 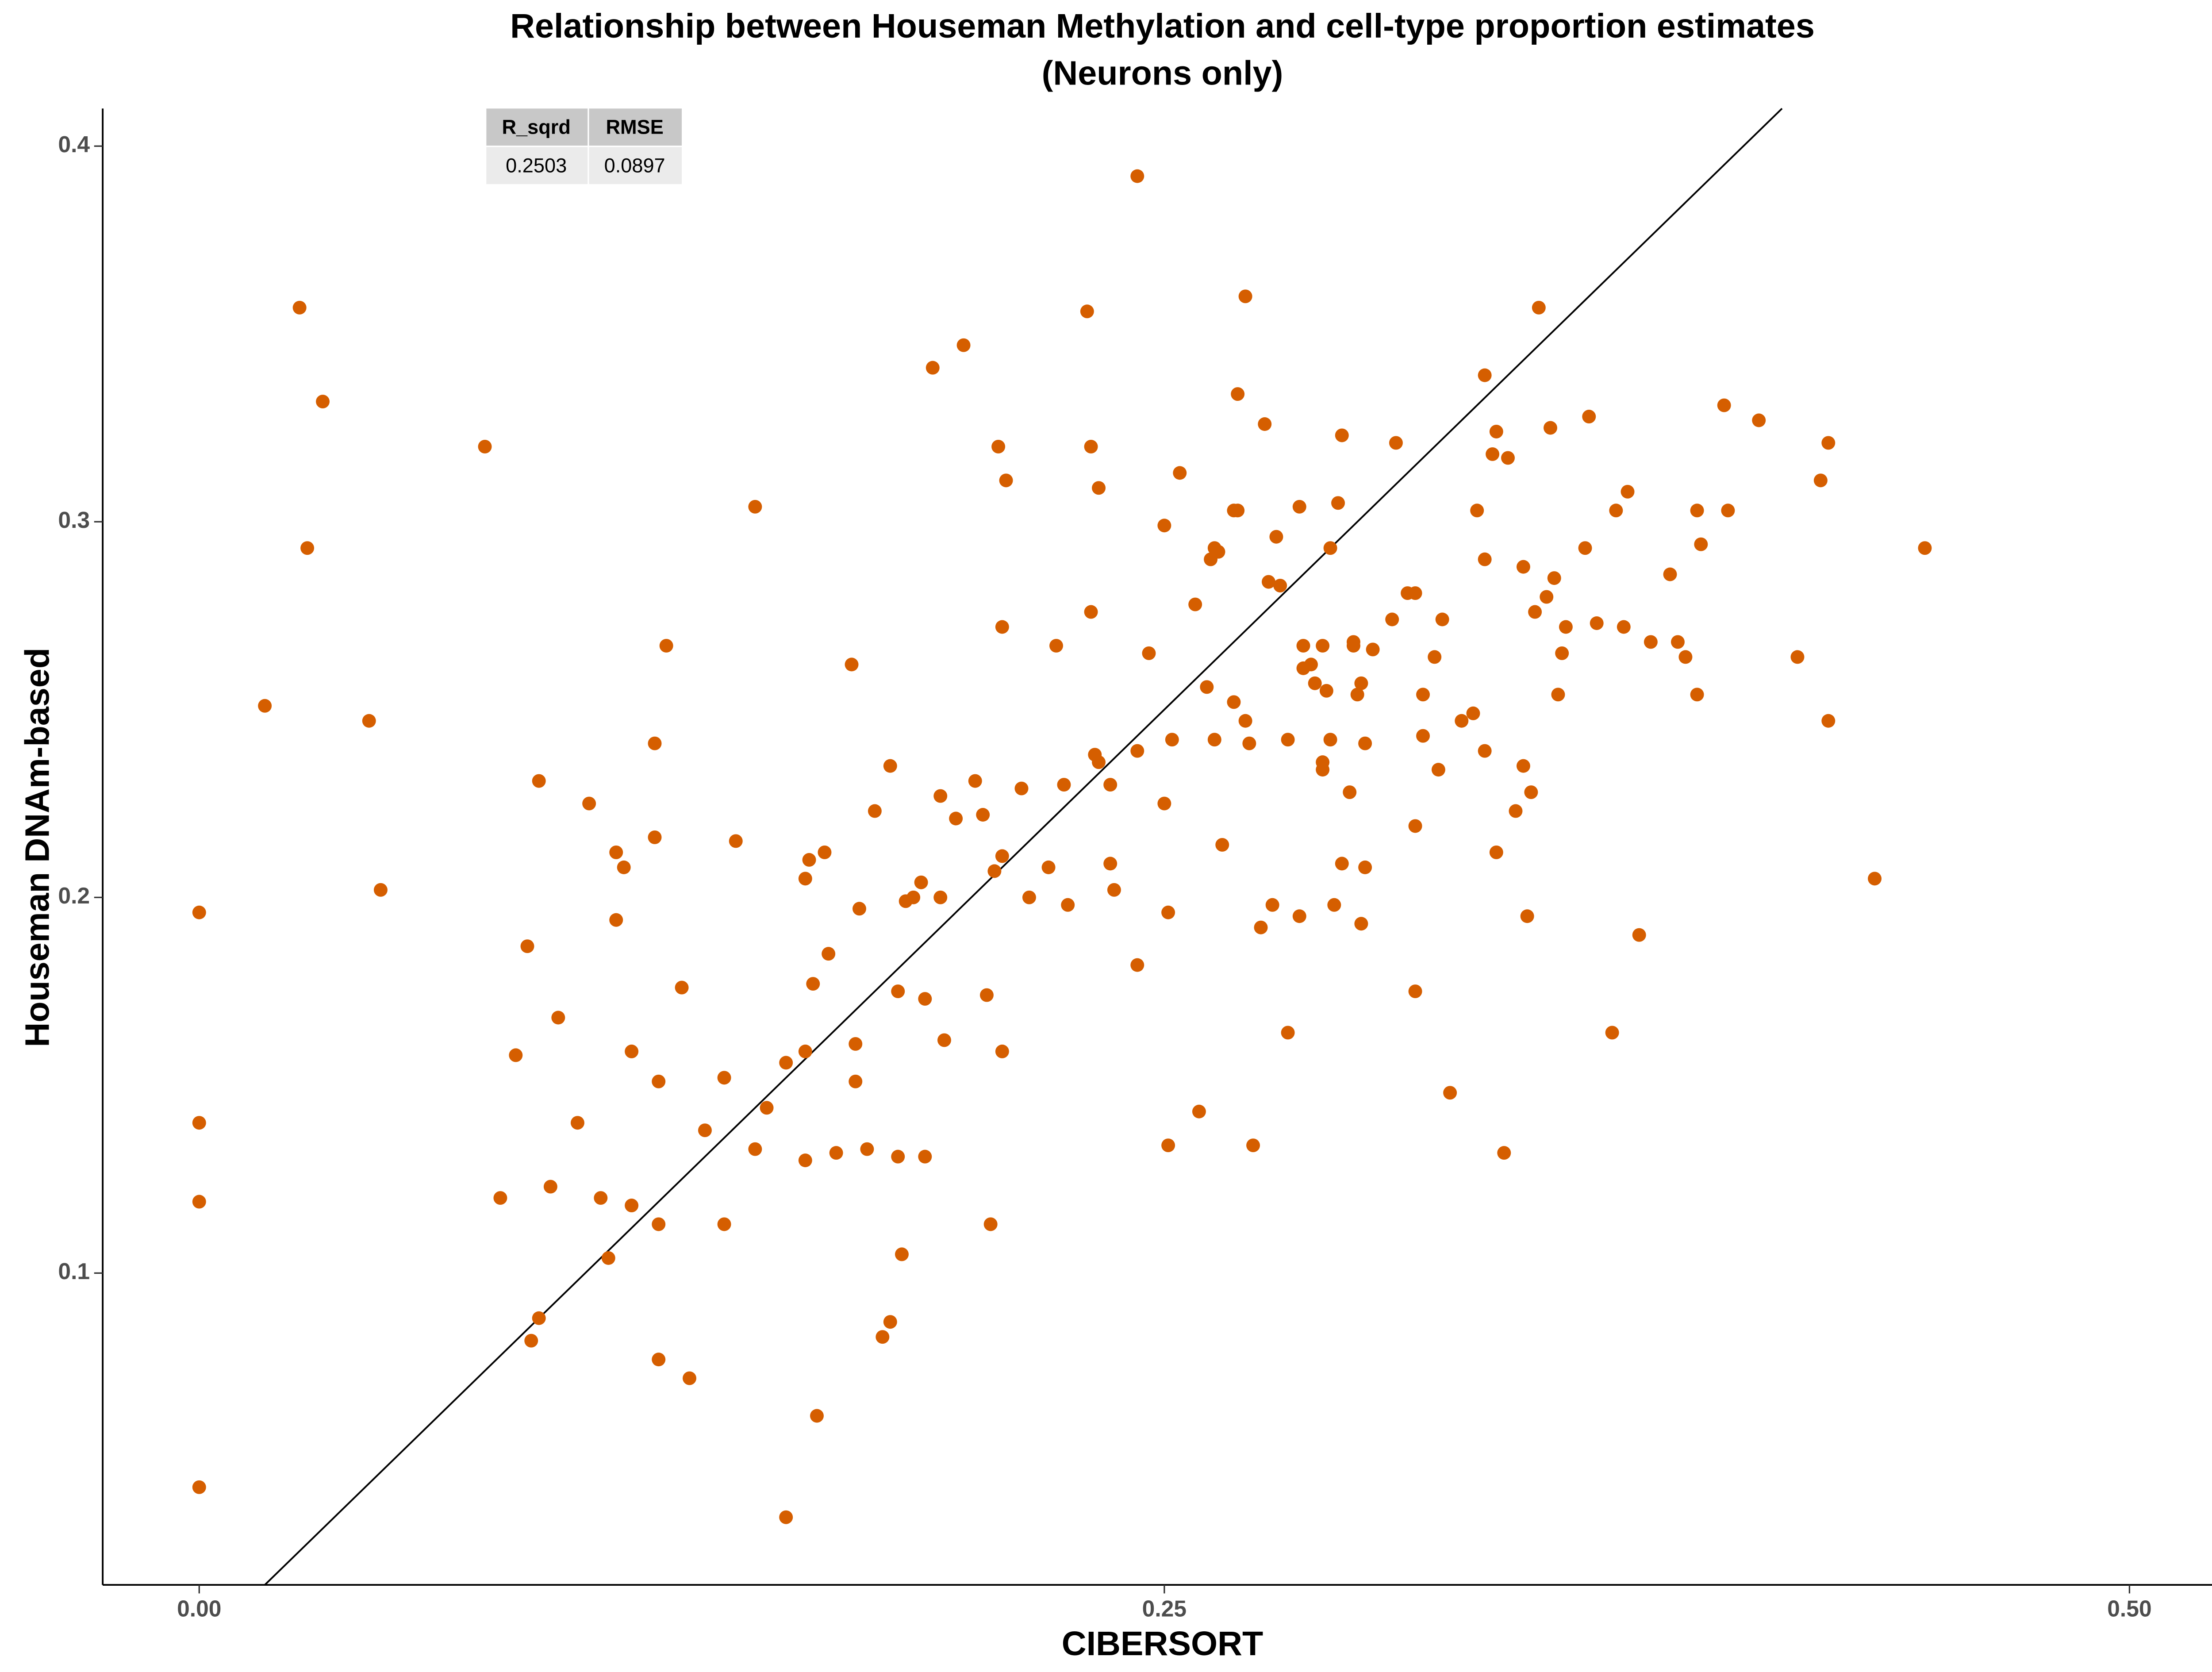 I want to click on y-tick-label: 0.2, so click(x=74, y=895).